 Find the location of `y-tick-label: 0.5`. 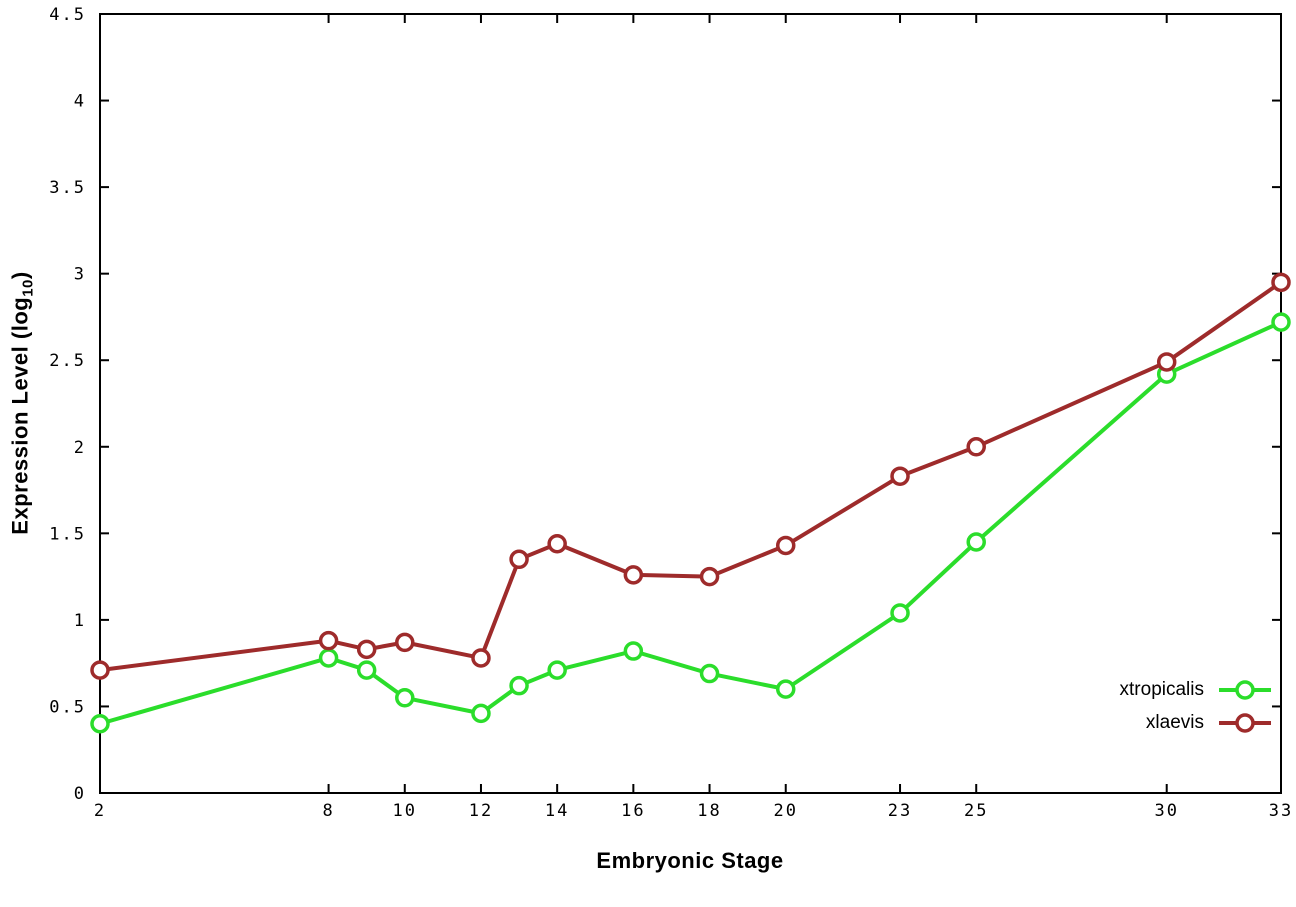

y-tick-label: 0.5 is located at coordinates (67, 707).